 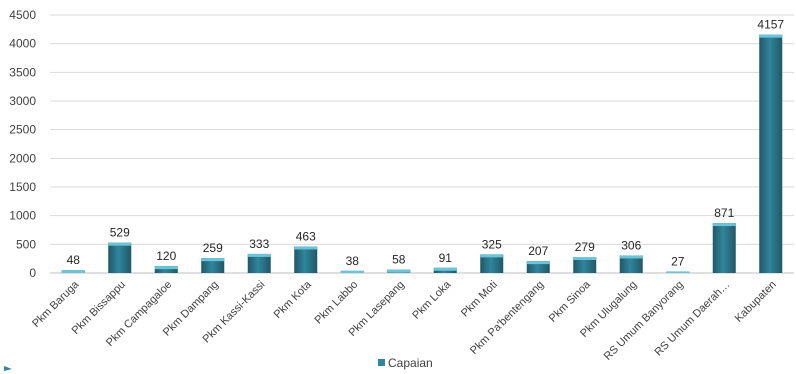 What do you see at coordinates (32, 273) in the screenshot?
I see `y-tick-label: 0` at bounding box center [32, 273].